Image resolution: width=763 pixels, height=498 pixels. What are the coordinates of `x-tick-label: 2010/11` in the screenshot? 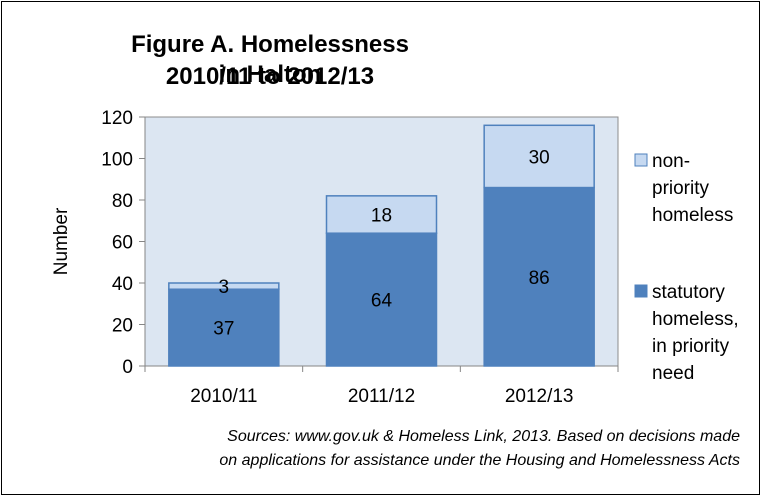 It's located at (223, 396).